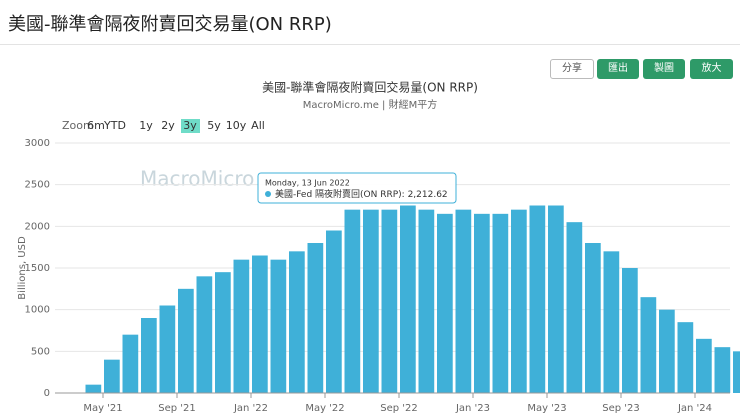 The height and width of the screenshot is (415, 740). Describe the element at coordinates (399, 408) in the screenshot. I see `x-tick-label: Sep '22` at that location.